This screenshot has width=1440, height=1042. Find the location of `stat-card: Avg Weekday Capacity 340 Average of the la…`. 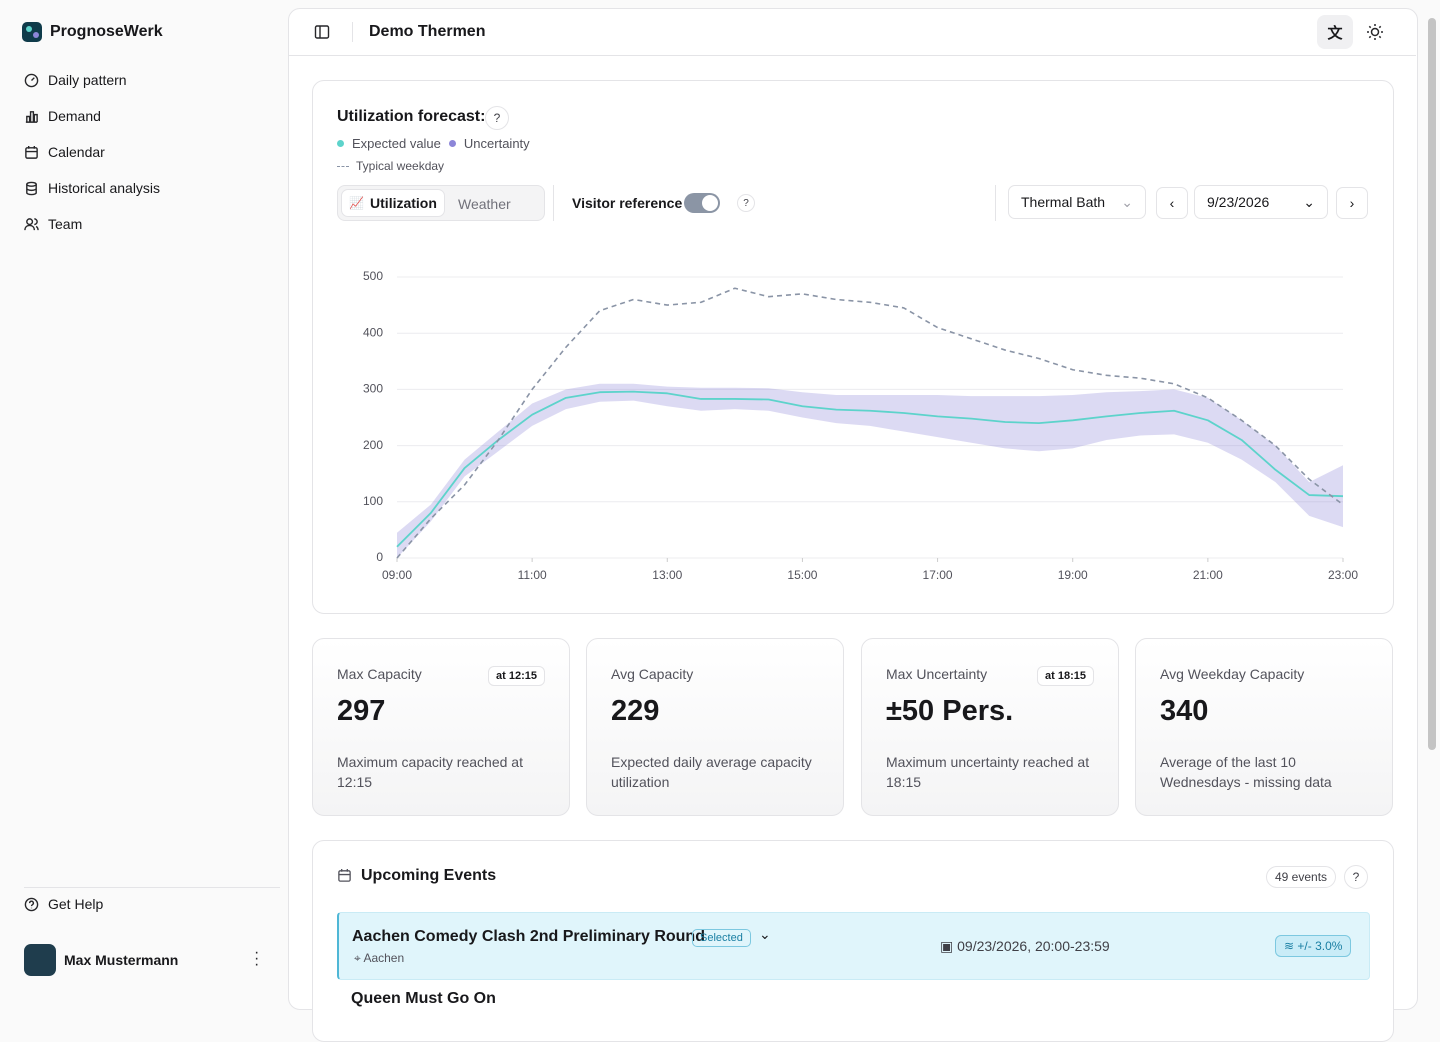

stat-card: Avg Weekday Capacity 340 Average of the la… is located at coordinates (1264, 727).